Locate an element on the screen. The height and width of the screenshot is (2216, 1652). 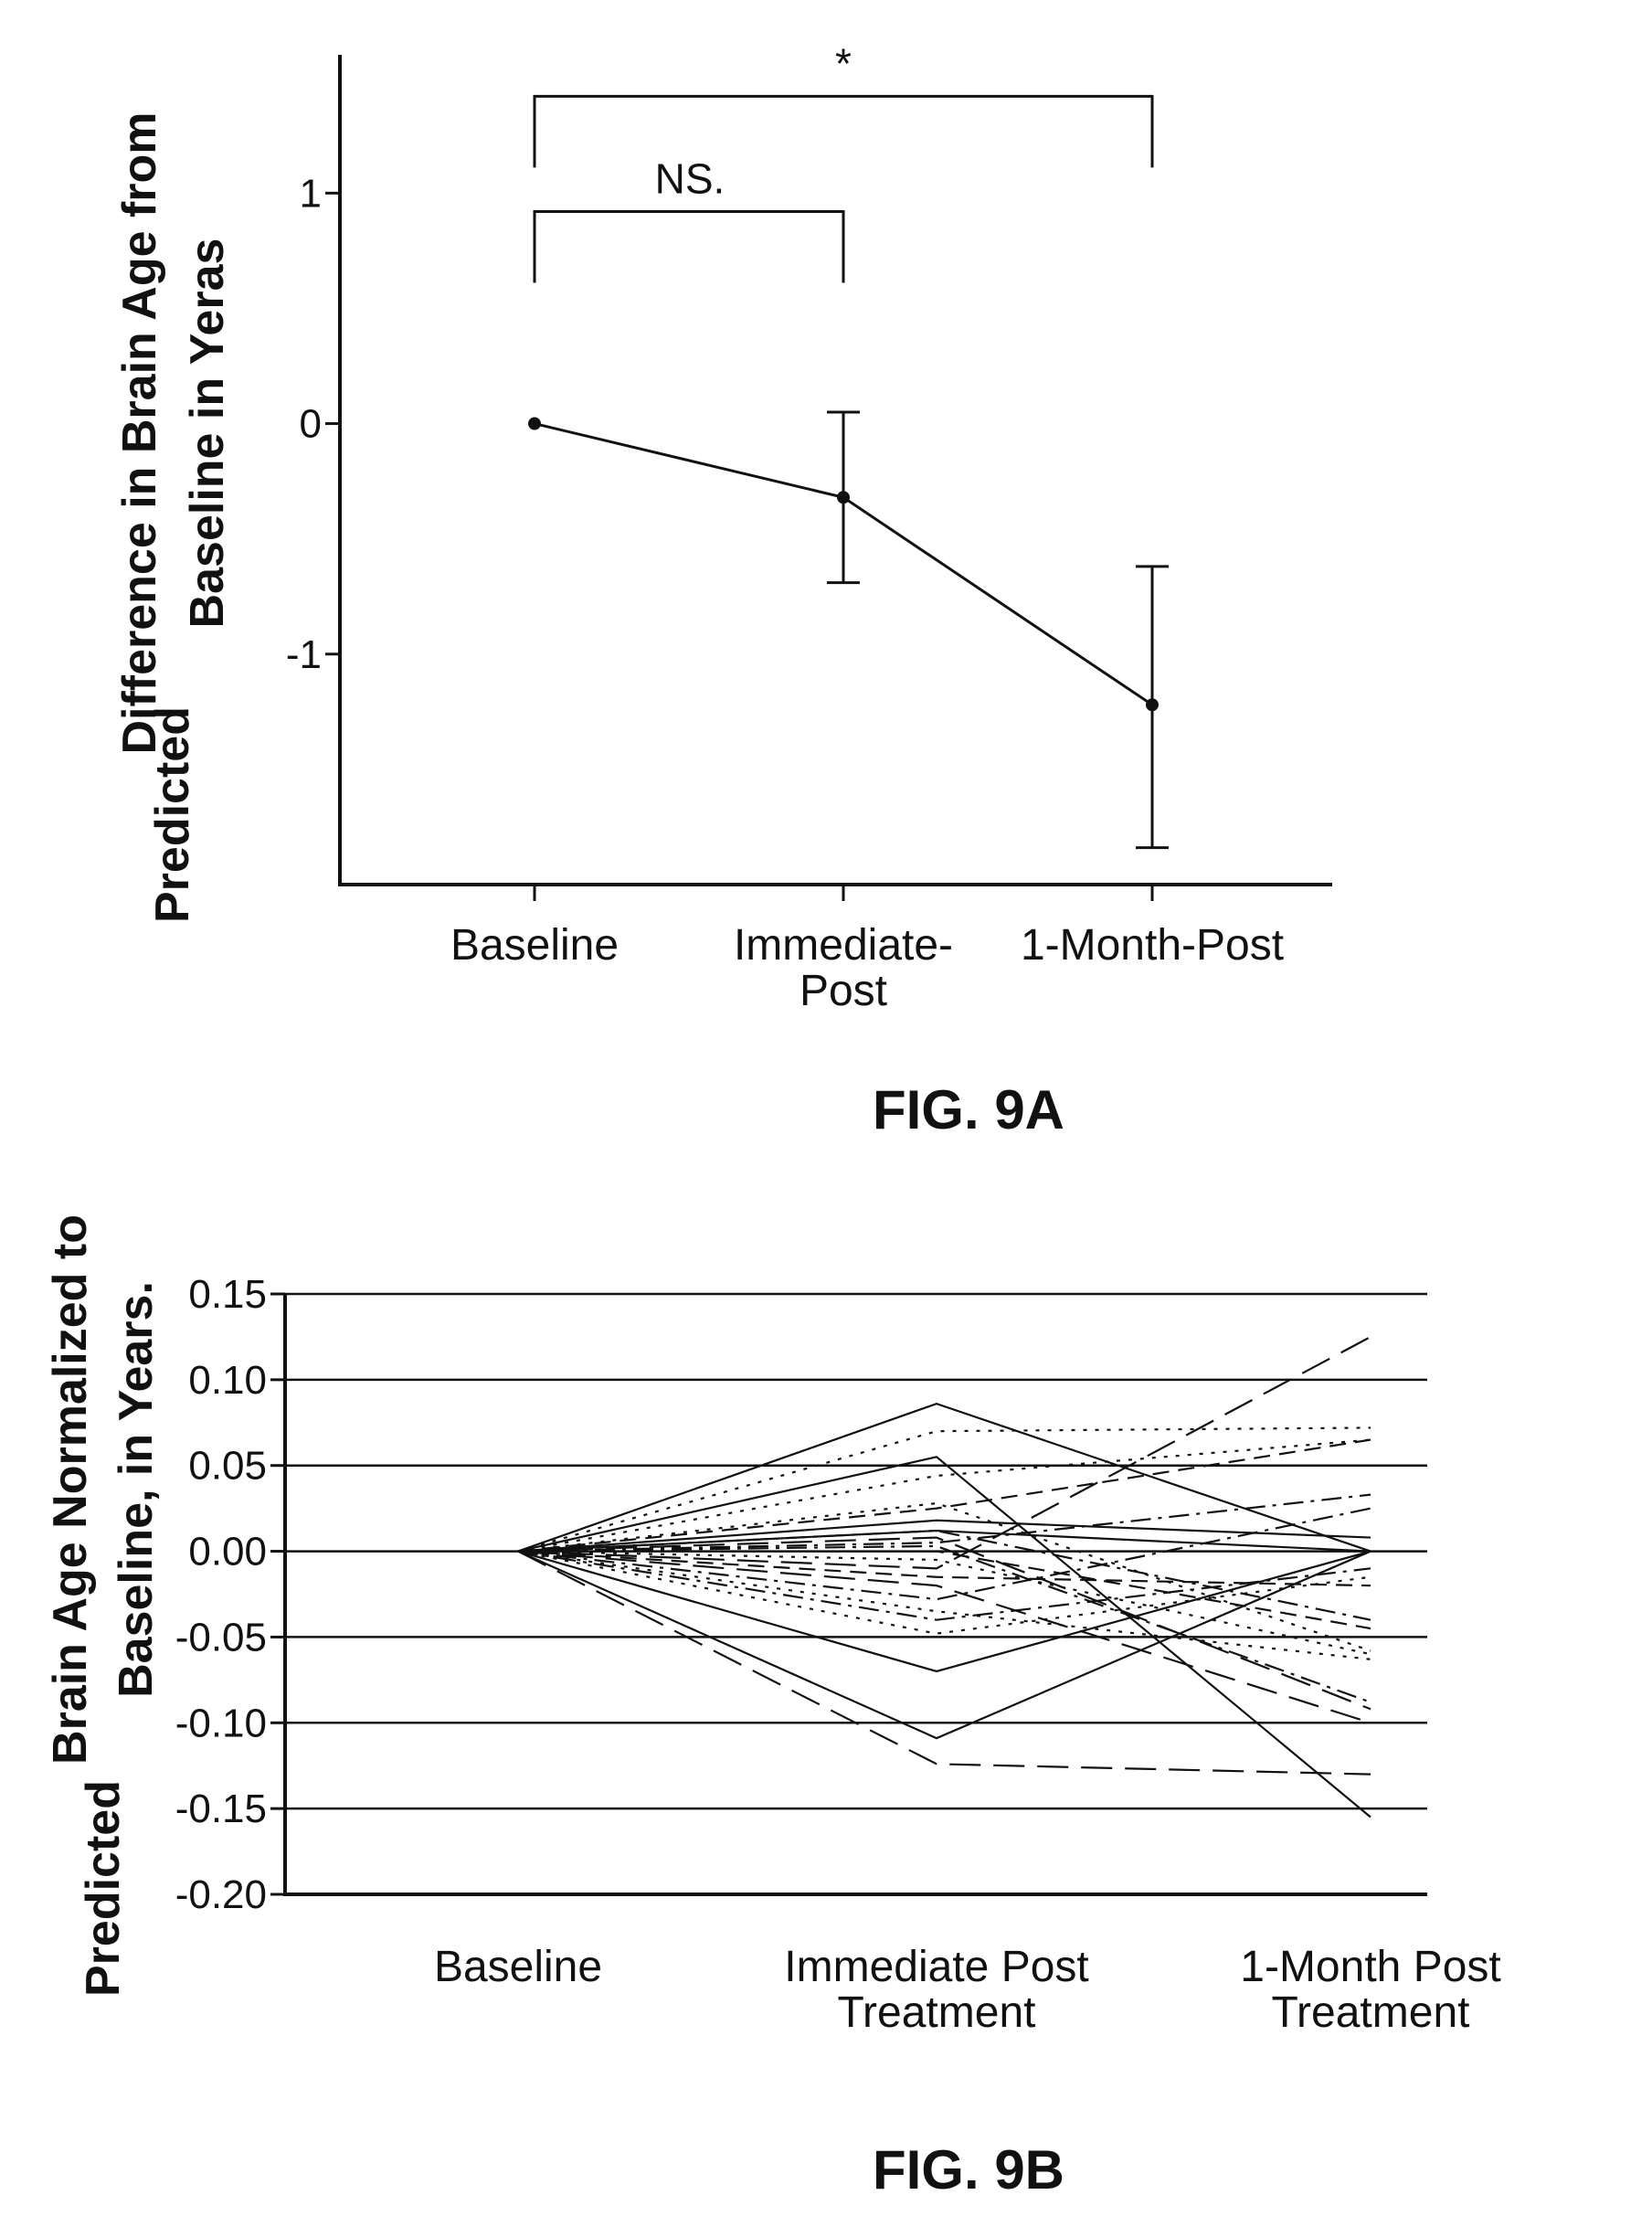
x-tick-label: Immediate- is located at coordinates (843, 945).